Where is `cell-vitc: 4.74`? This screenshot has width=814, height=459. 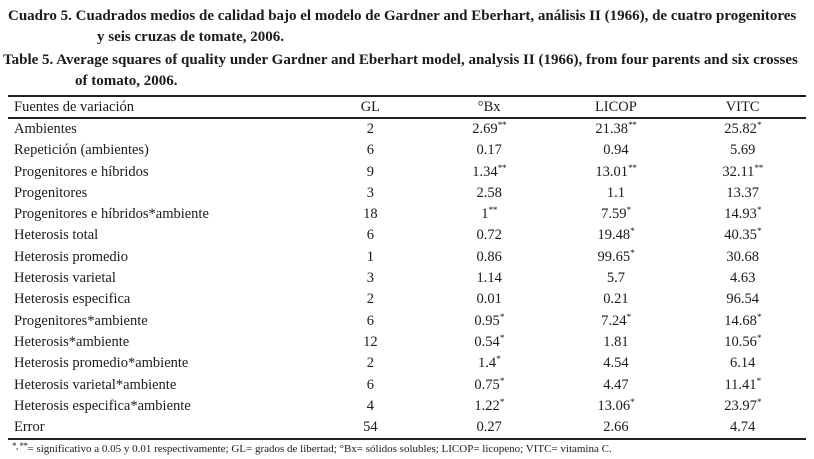 cell-vitc: 4.74 is located at coordinates (742, 428).